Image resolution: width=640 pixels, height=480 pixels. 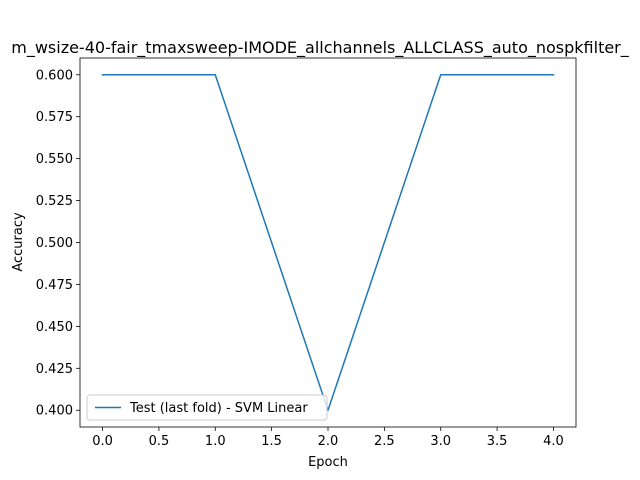 I want to click on x-tick-label: 2.0, so click(x=328, y=441).